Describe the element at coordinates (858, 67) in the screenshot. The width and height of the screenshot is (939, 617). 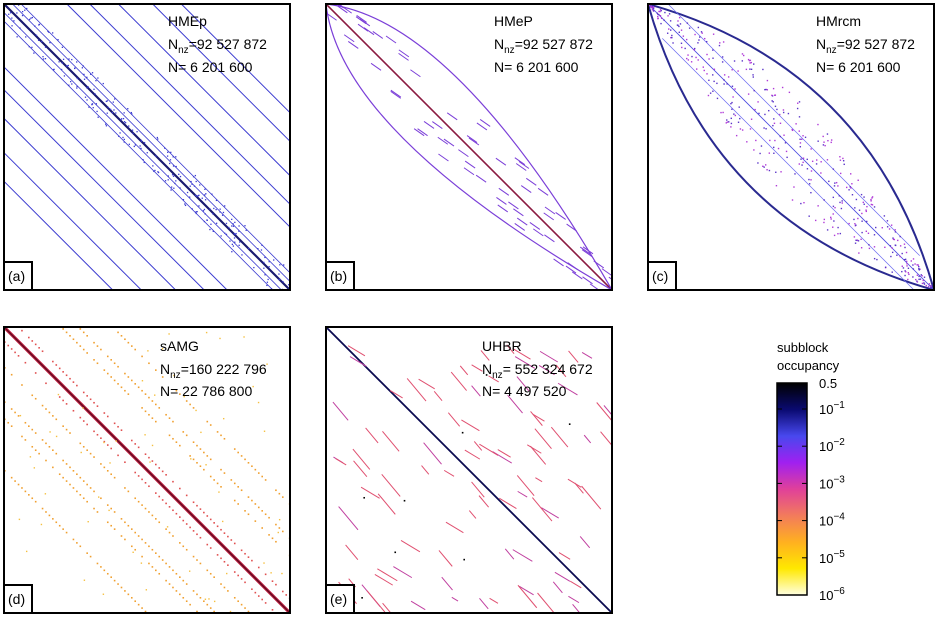
I see `n-label: N= 6 201 600` at that location.